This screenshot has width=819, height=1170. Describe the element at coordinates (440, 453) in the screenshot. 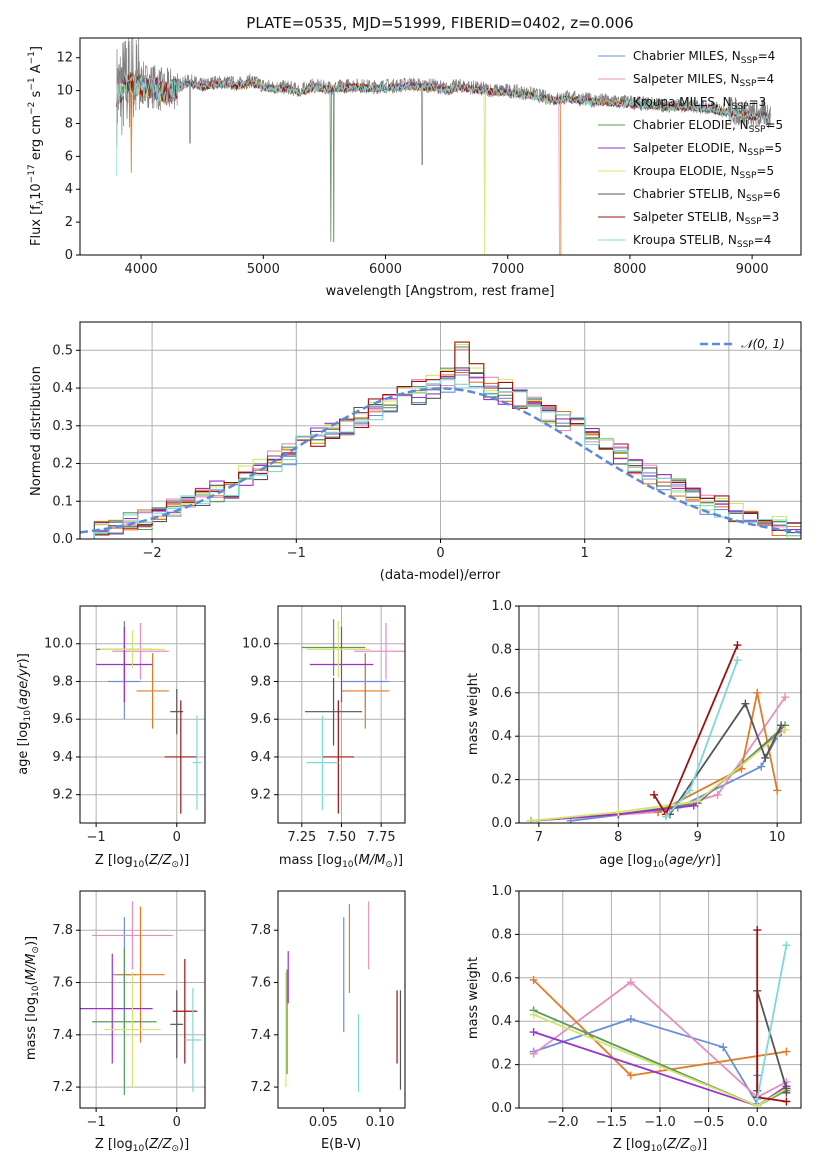

I see `residual-histogram-step` at that location.